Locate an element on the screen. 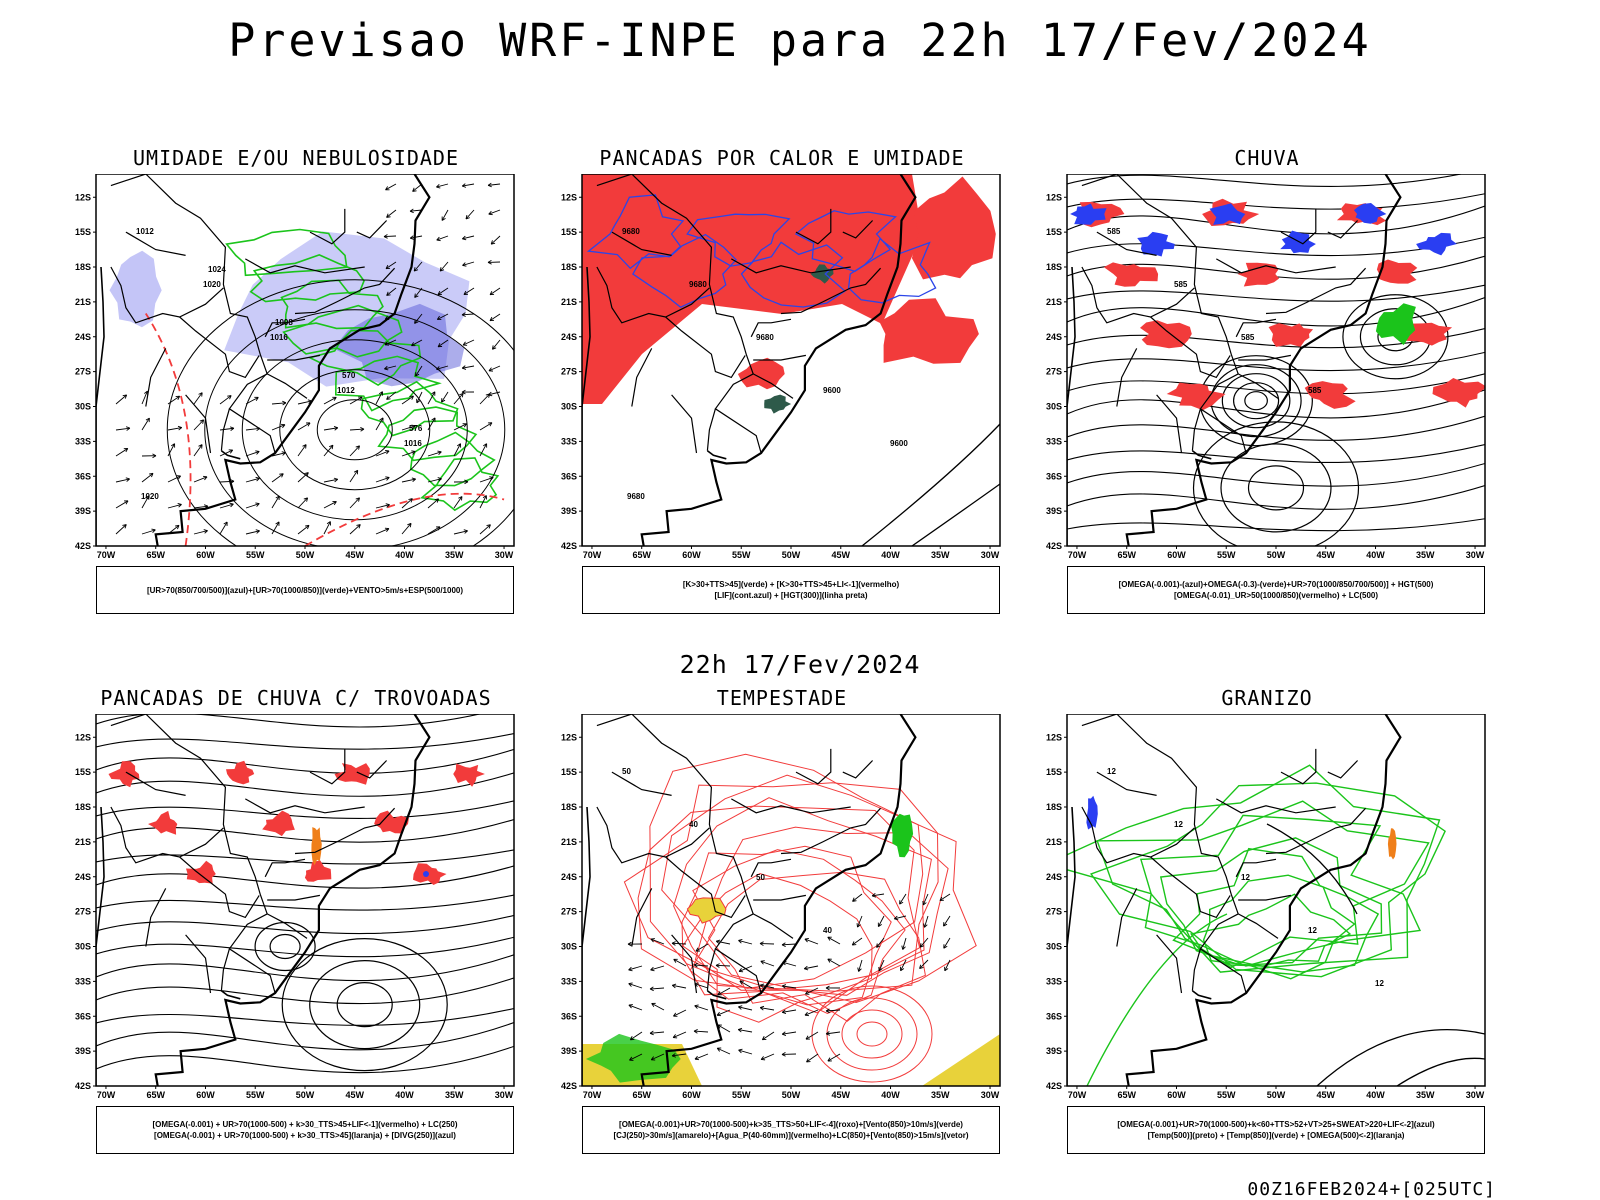 This screenshot has width=1600, height=1200. low-pressure-contour is located at coordinates (1395, 337).